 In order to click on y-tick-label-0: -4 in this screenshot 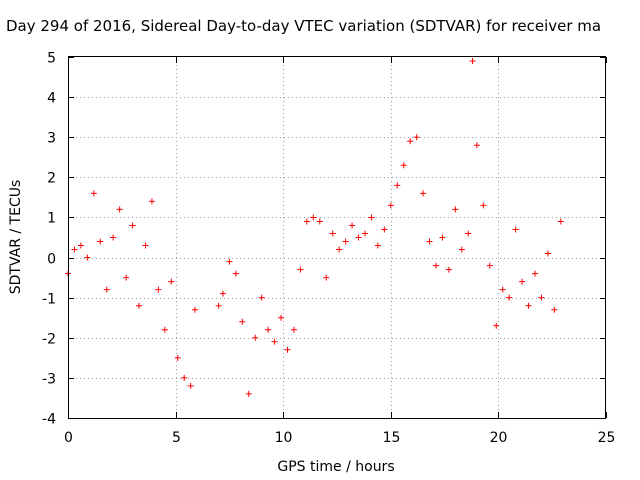, I will do `click(49, 420)`.